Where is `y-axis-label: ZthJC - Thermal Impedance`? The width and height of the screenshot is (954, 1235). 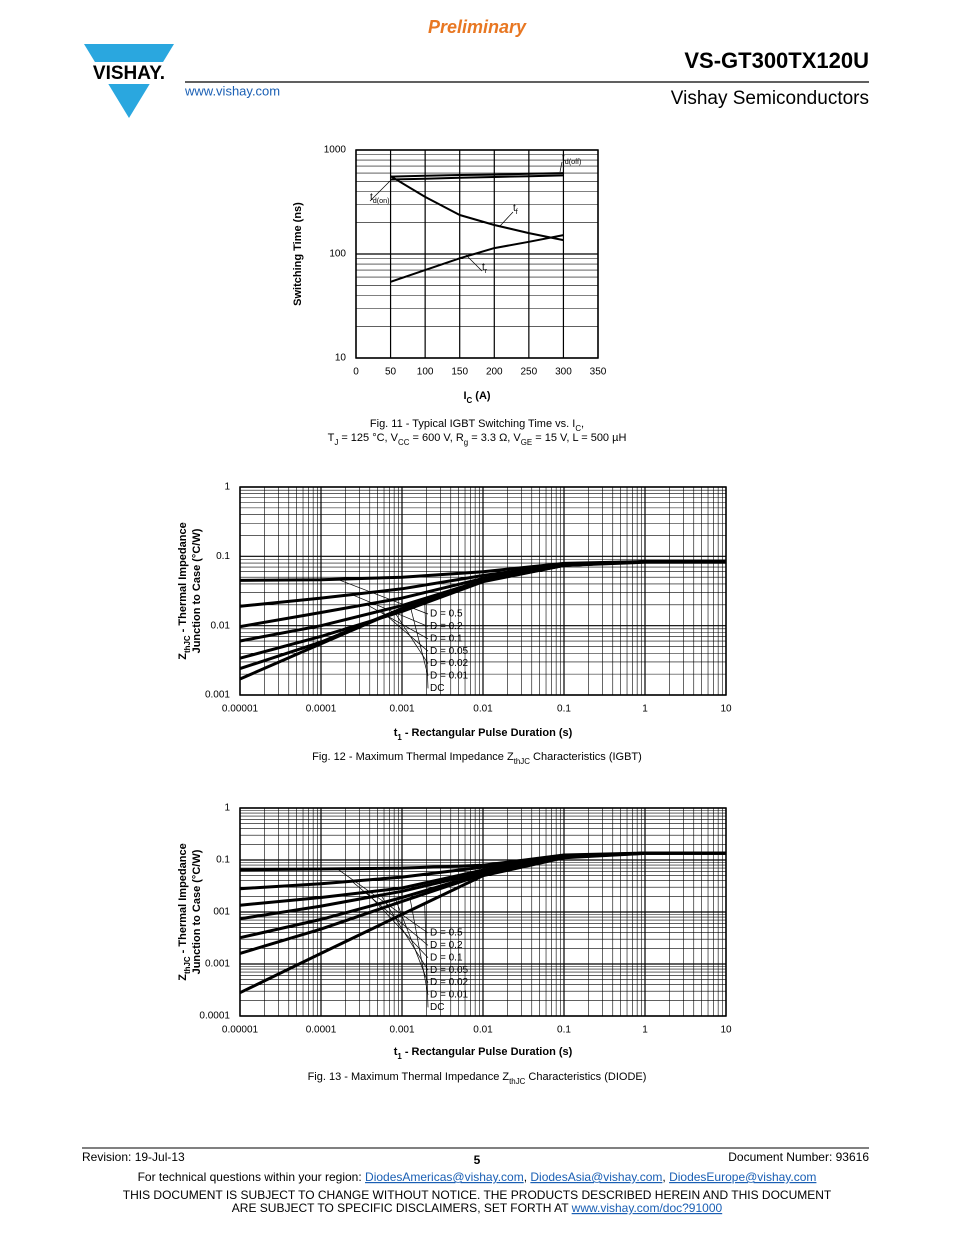 y-axis-label: ZthJC - Thermal Impedance is located at coordinates (184, 911).